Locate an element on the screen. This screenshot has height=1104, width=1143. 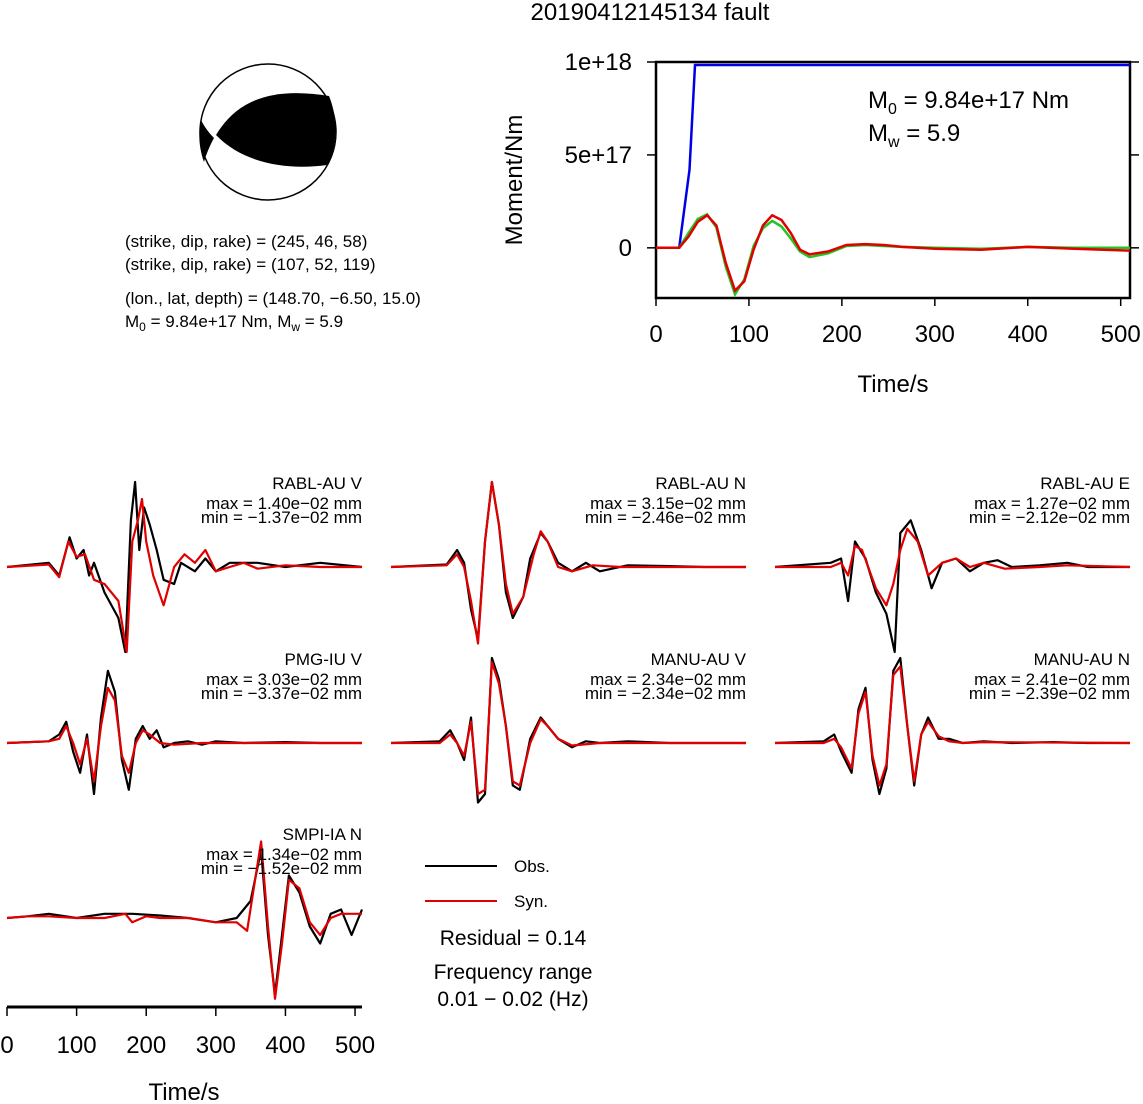
station-max: max = 2.41e−02 mm is located at coordinates (1052, 679).